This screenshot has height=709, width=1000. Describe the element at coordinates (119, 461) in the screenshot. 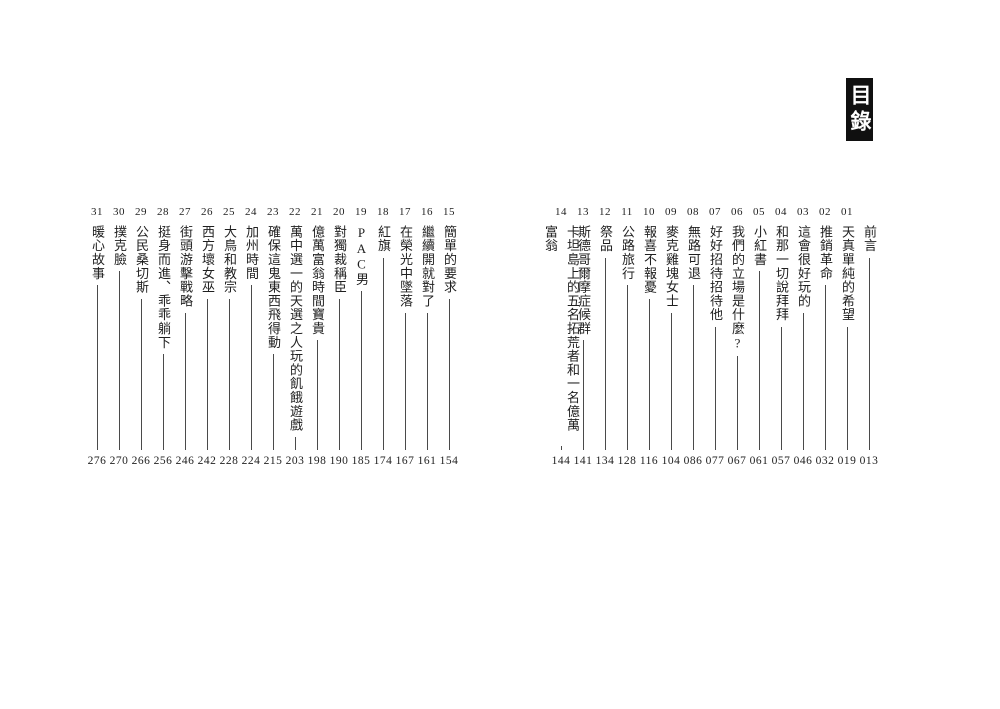

I see `page-number: 270` at that location.